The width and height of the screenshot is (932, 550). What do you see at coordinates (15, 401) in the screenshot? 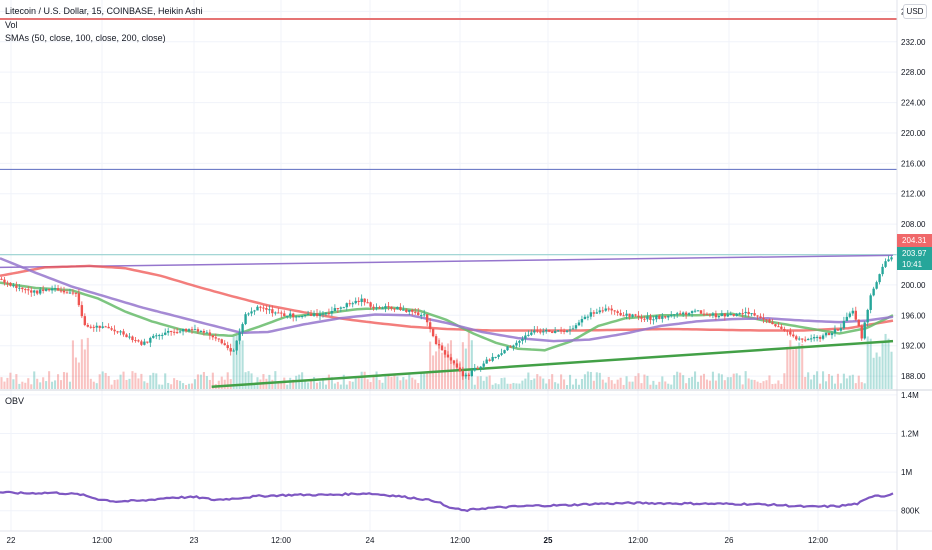
I see `obv-legend: OBV` at bounding box center [15, 401].